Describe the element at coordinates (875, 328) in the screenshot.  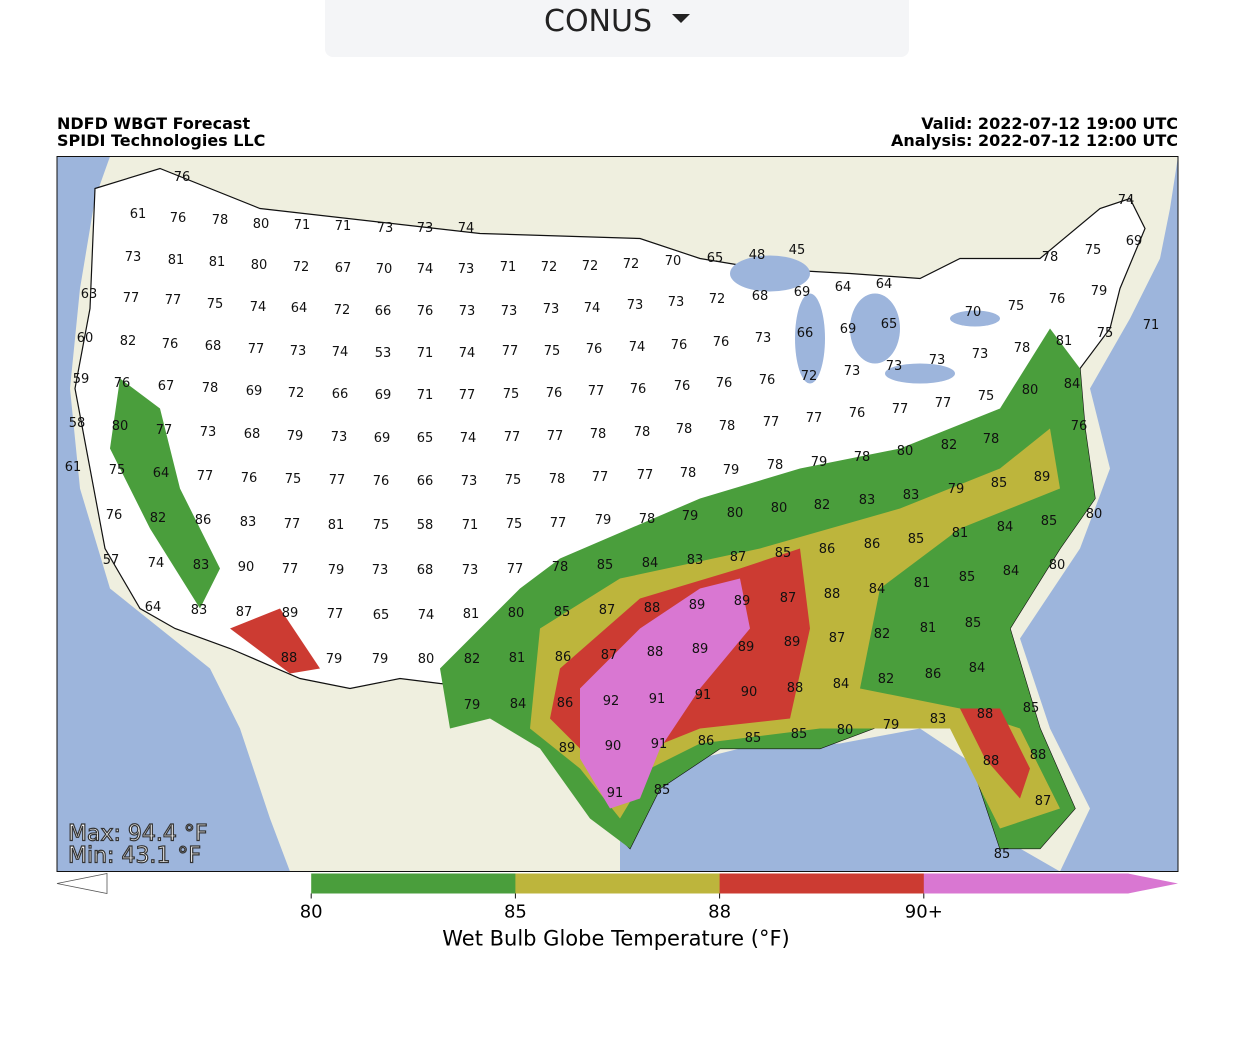
I see `lake-huron` at that location.